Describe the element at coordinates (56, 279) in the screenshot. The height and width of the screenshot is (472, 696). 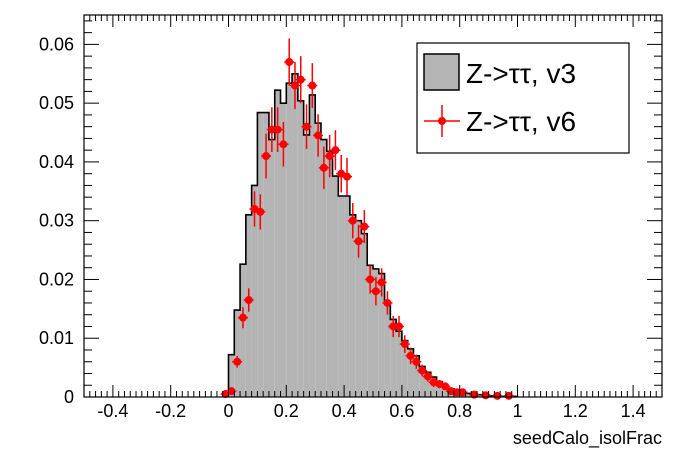
I see `y-tick-label: 0.02` at that location.